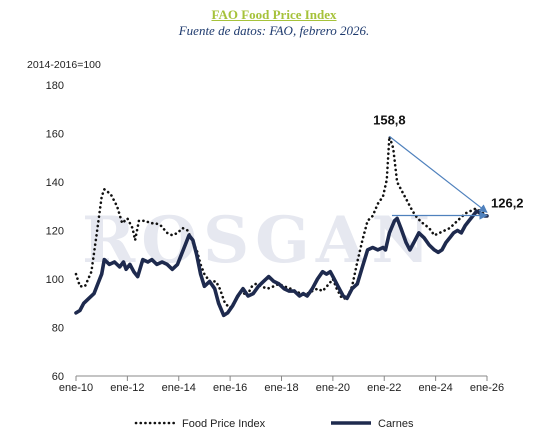 The image size is (548, 443). What do you see at coordinates (389, 119) in the screenshot?
I see `peak-value-label: 158,8` at bounding box center [389, 119].